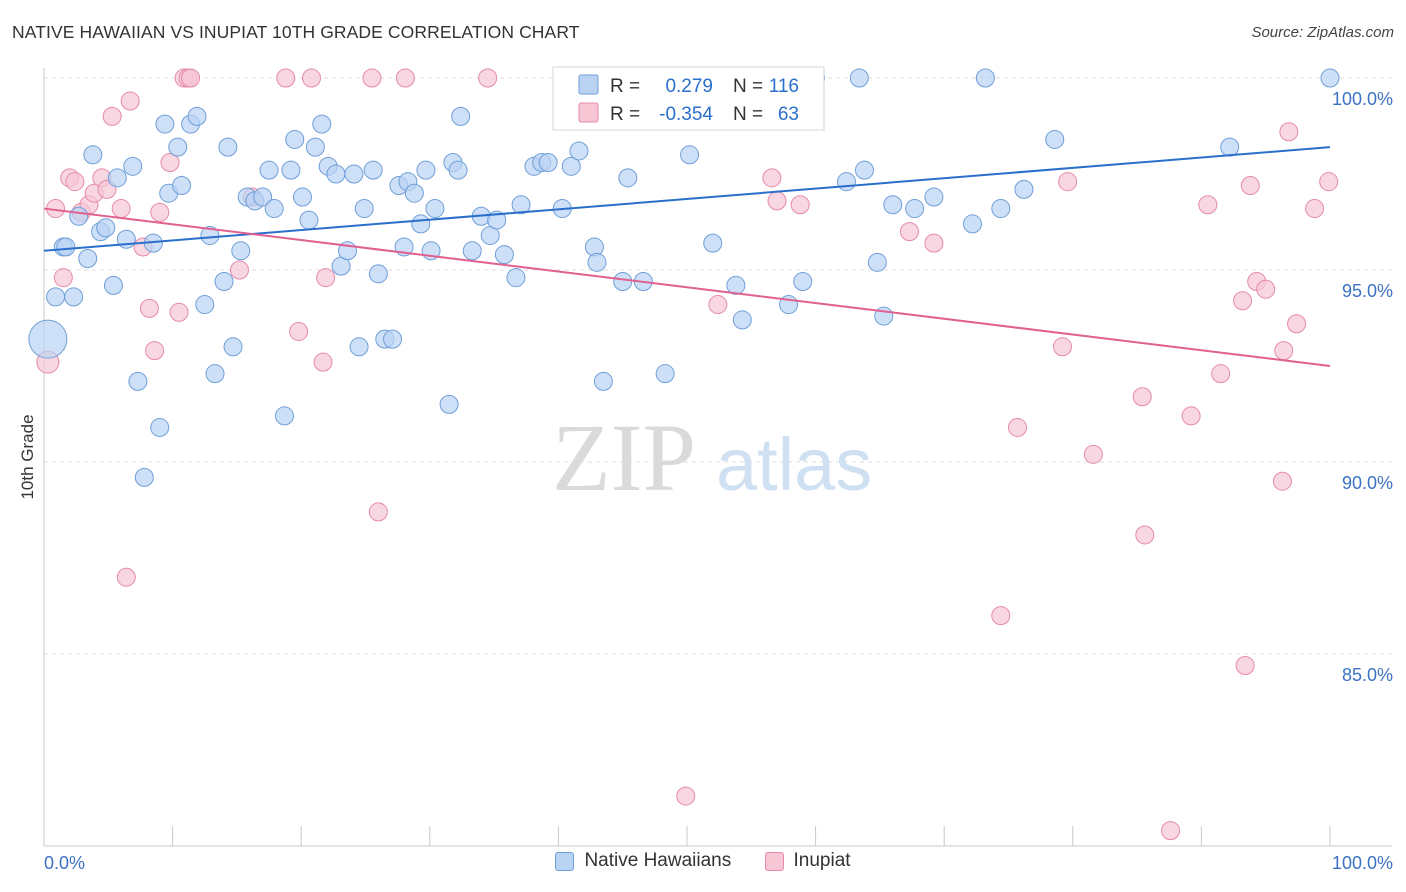 The height and width of the screenshot is (892, 1406). I want to click on legend: Native Hawaiians Inupiat, so click(703, 863).